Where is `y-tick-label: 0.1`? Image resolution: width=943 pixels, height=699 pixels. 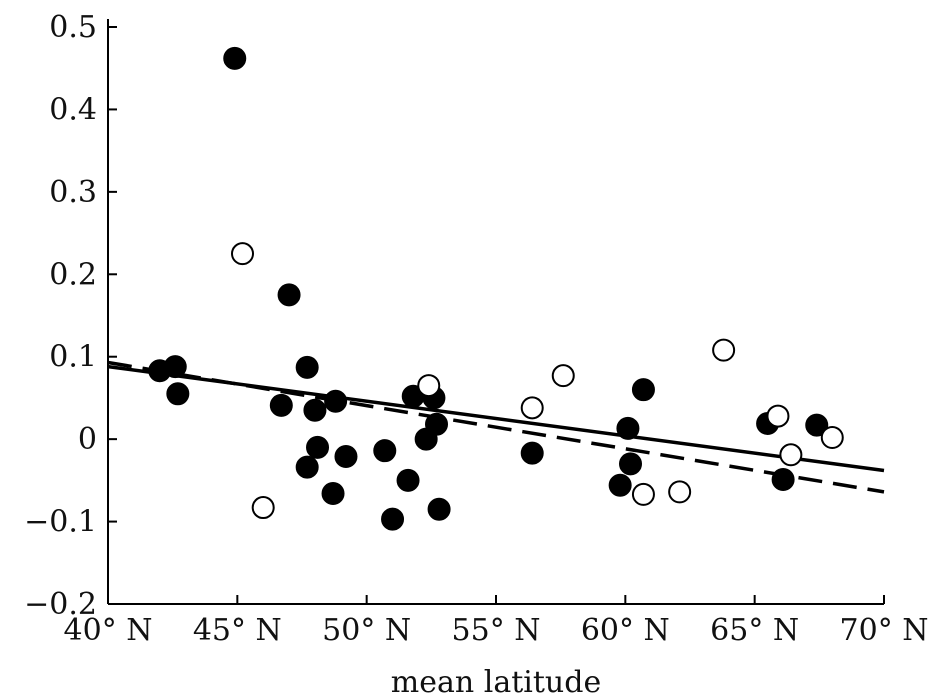 y-tick-label: 0.1 is located at coordinates (73, 357).